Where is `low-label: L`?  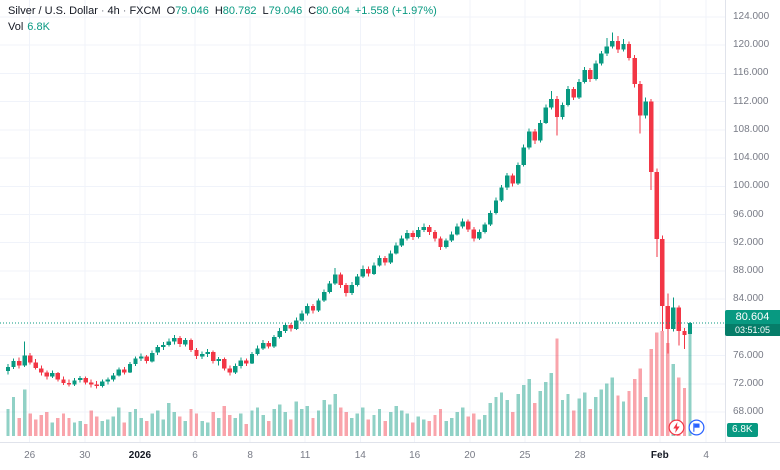
low-label: L is located at coordinates (265, 11).